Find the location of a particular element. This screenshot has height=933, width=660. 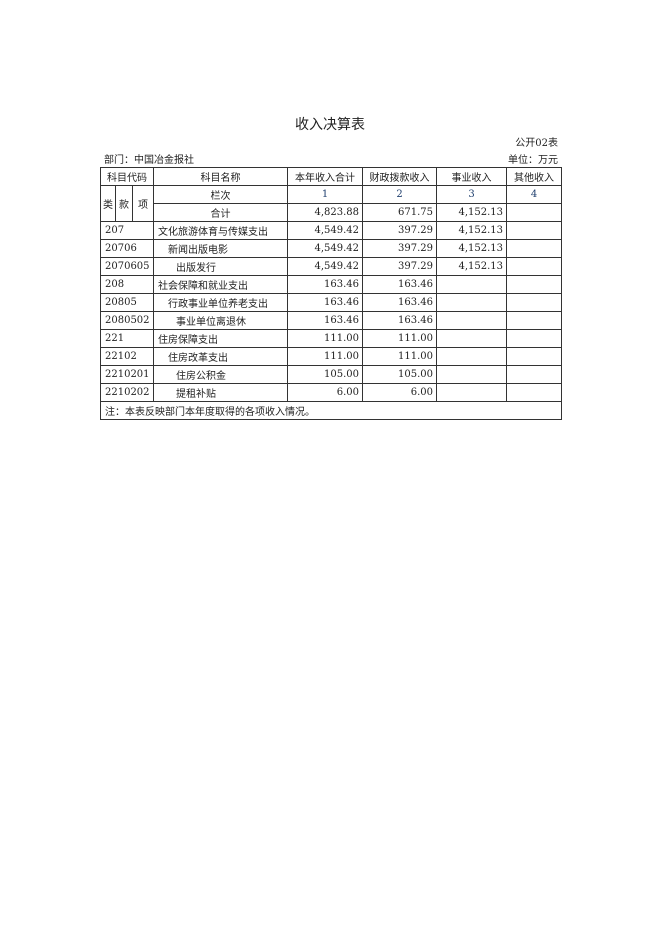

header-row: 科目代码 科目名称 本年收入合计 财政拨款收入 事业收入 其他收入 is located at coordinates (331, 176).